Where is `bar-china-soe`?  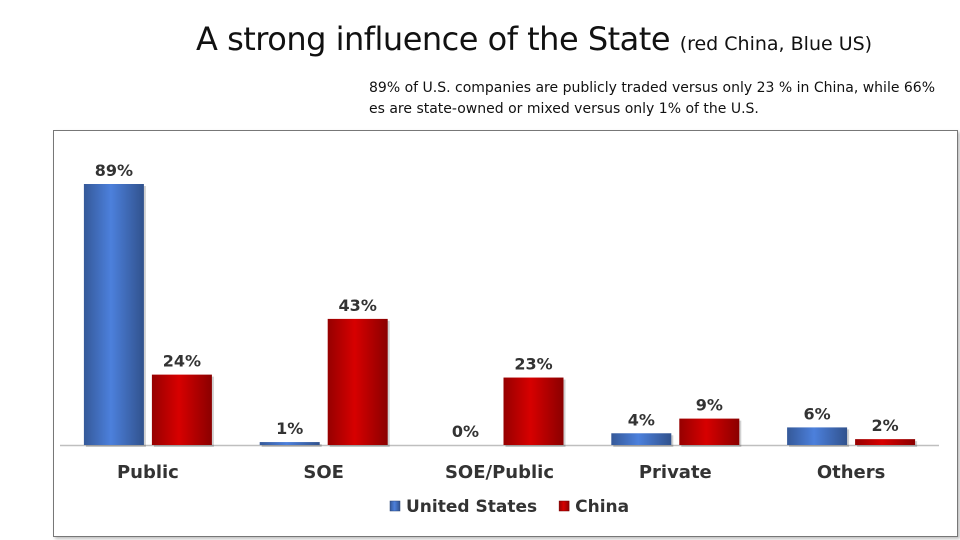 bar-china-soe is located at coordinates (357, 381).